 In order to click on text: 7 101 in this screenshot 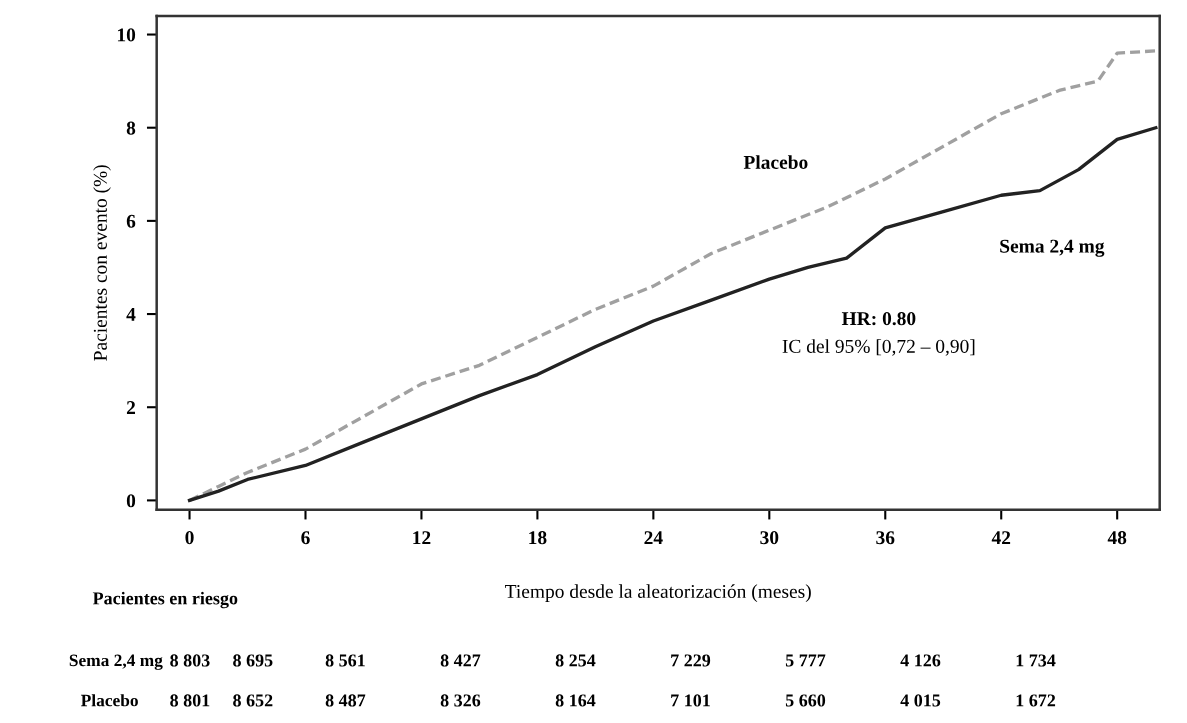, I will do `click(690, 700)`.